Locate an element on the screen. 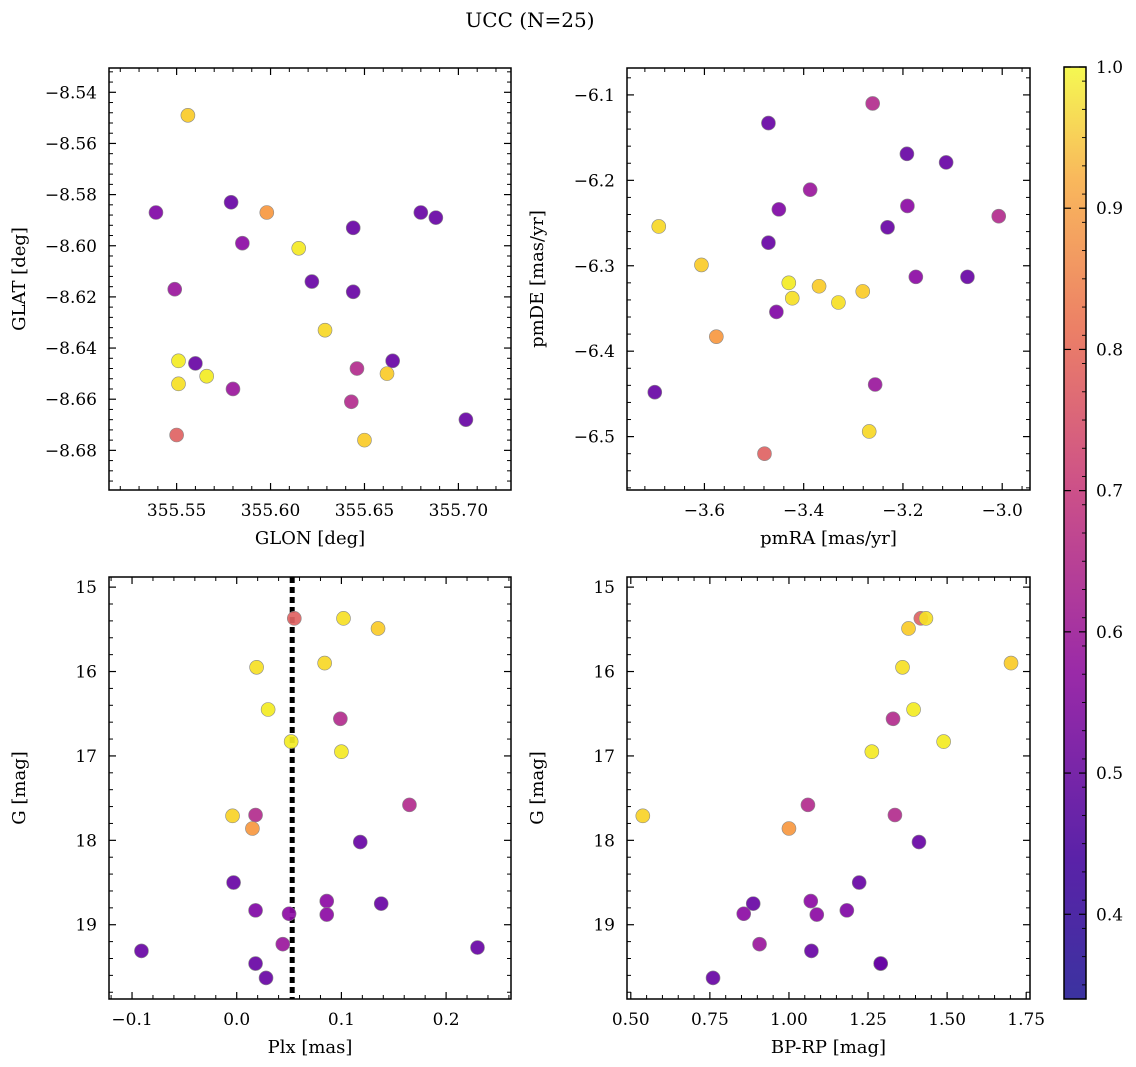 This screenshot has width=1136, height=1067. y-tick-label: −6.1 is located at coordinates (594, 96).